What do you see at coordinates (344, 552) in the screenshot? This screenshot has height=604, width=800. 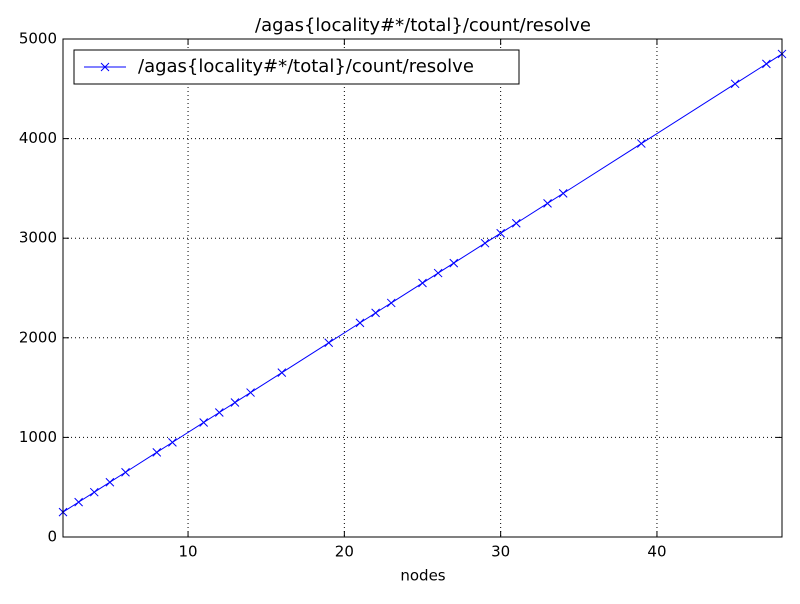 I see `x-tick-label: 20` at bounding box center [344, 552].